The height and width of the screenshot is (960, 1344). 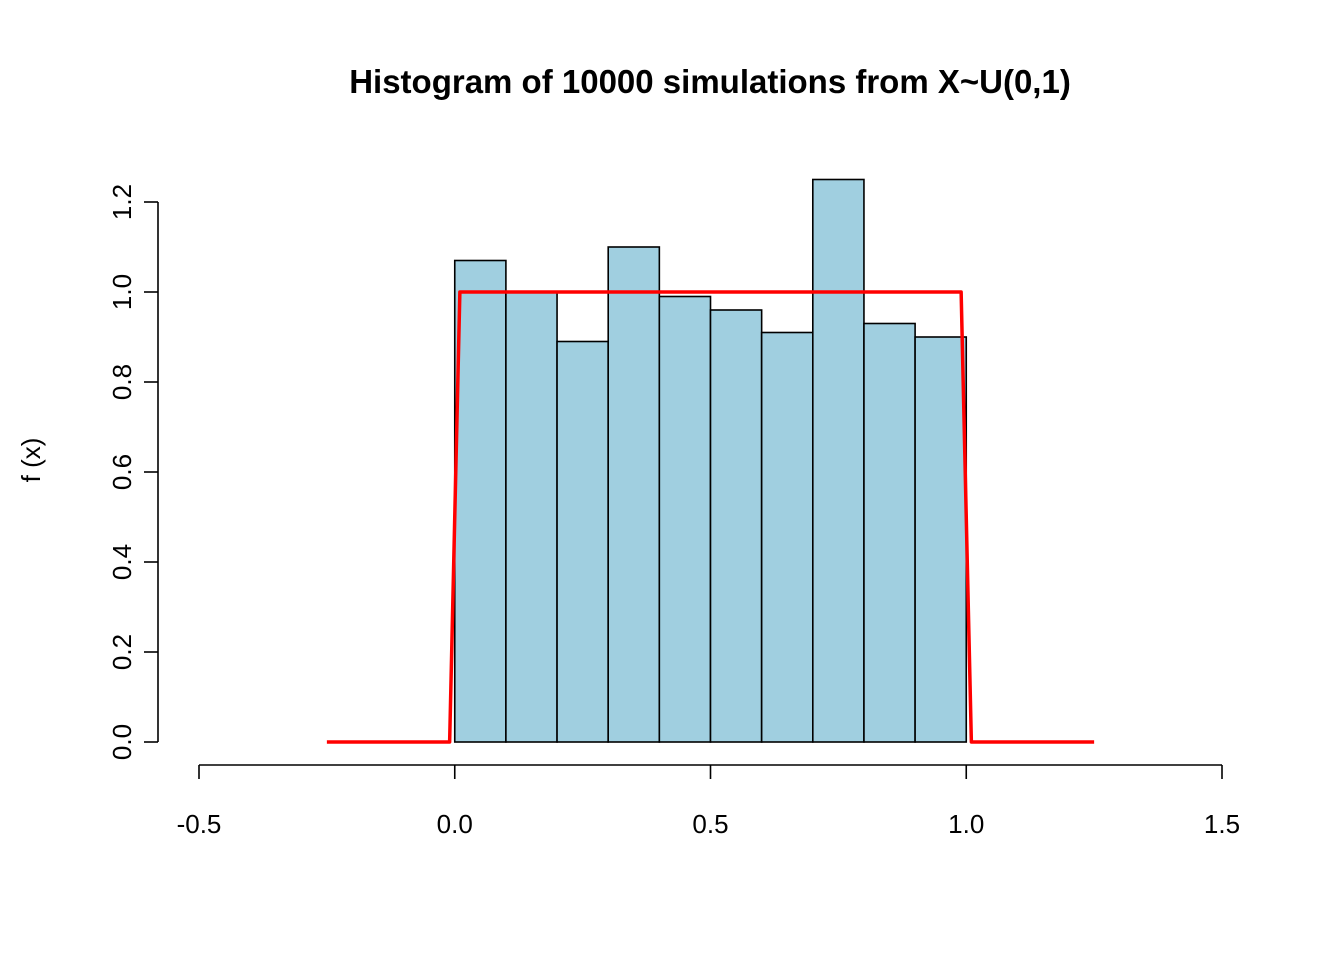 I want to click on x-tick-label: -0.5, so click(x=199, y=824).